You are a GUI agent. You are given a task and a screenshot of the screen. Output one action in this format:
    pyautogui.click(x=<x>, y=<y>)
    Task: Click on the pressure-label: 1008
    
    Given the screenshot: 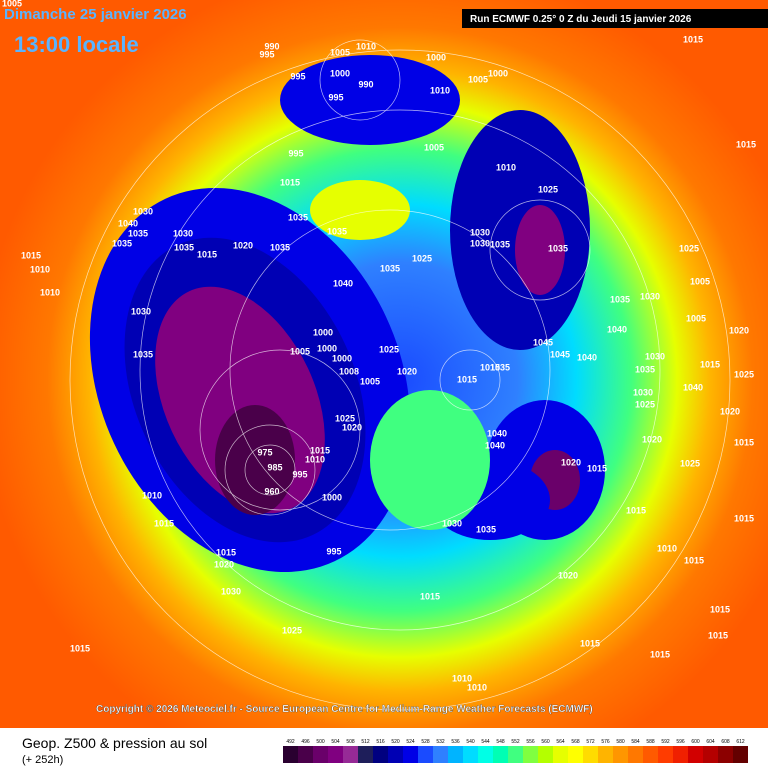 What is the action you would take?
    pyautogui.click(x=349, y=371)
    